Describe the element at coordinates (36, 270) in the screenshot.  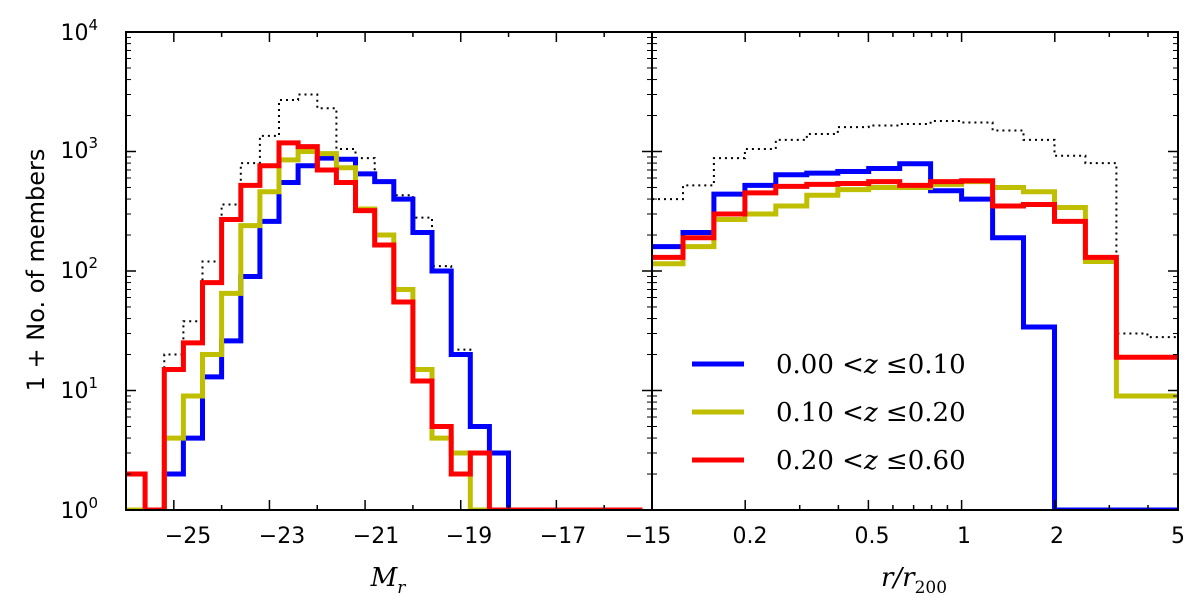
I see `y-axis-label: 1 + No. of members` at that location.